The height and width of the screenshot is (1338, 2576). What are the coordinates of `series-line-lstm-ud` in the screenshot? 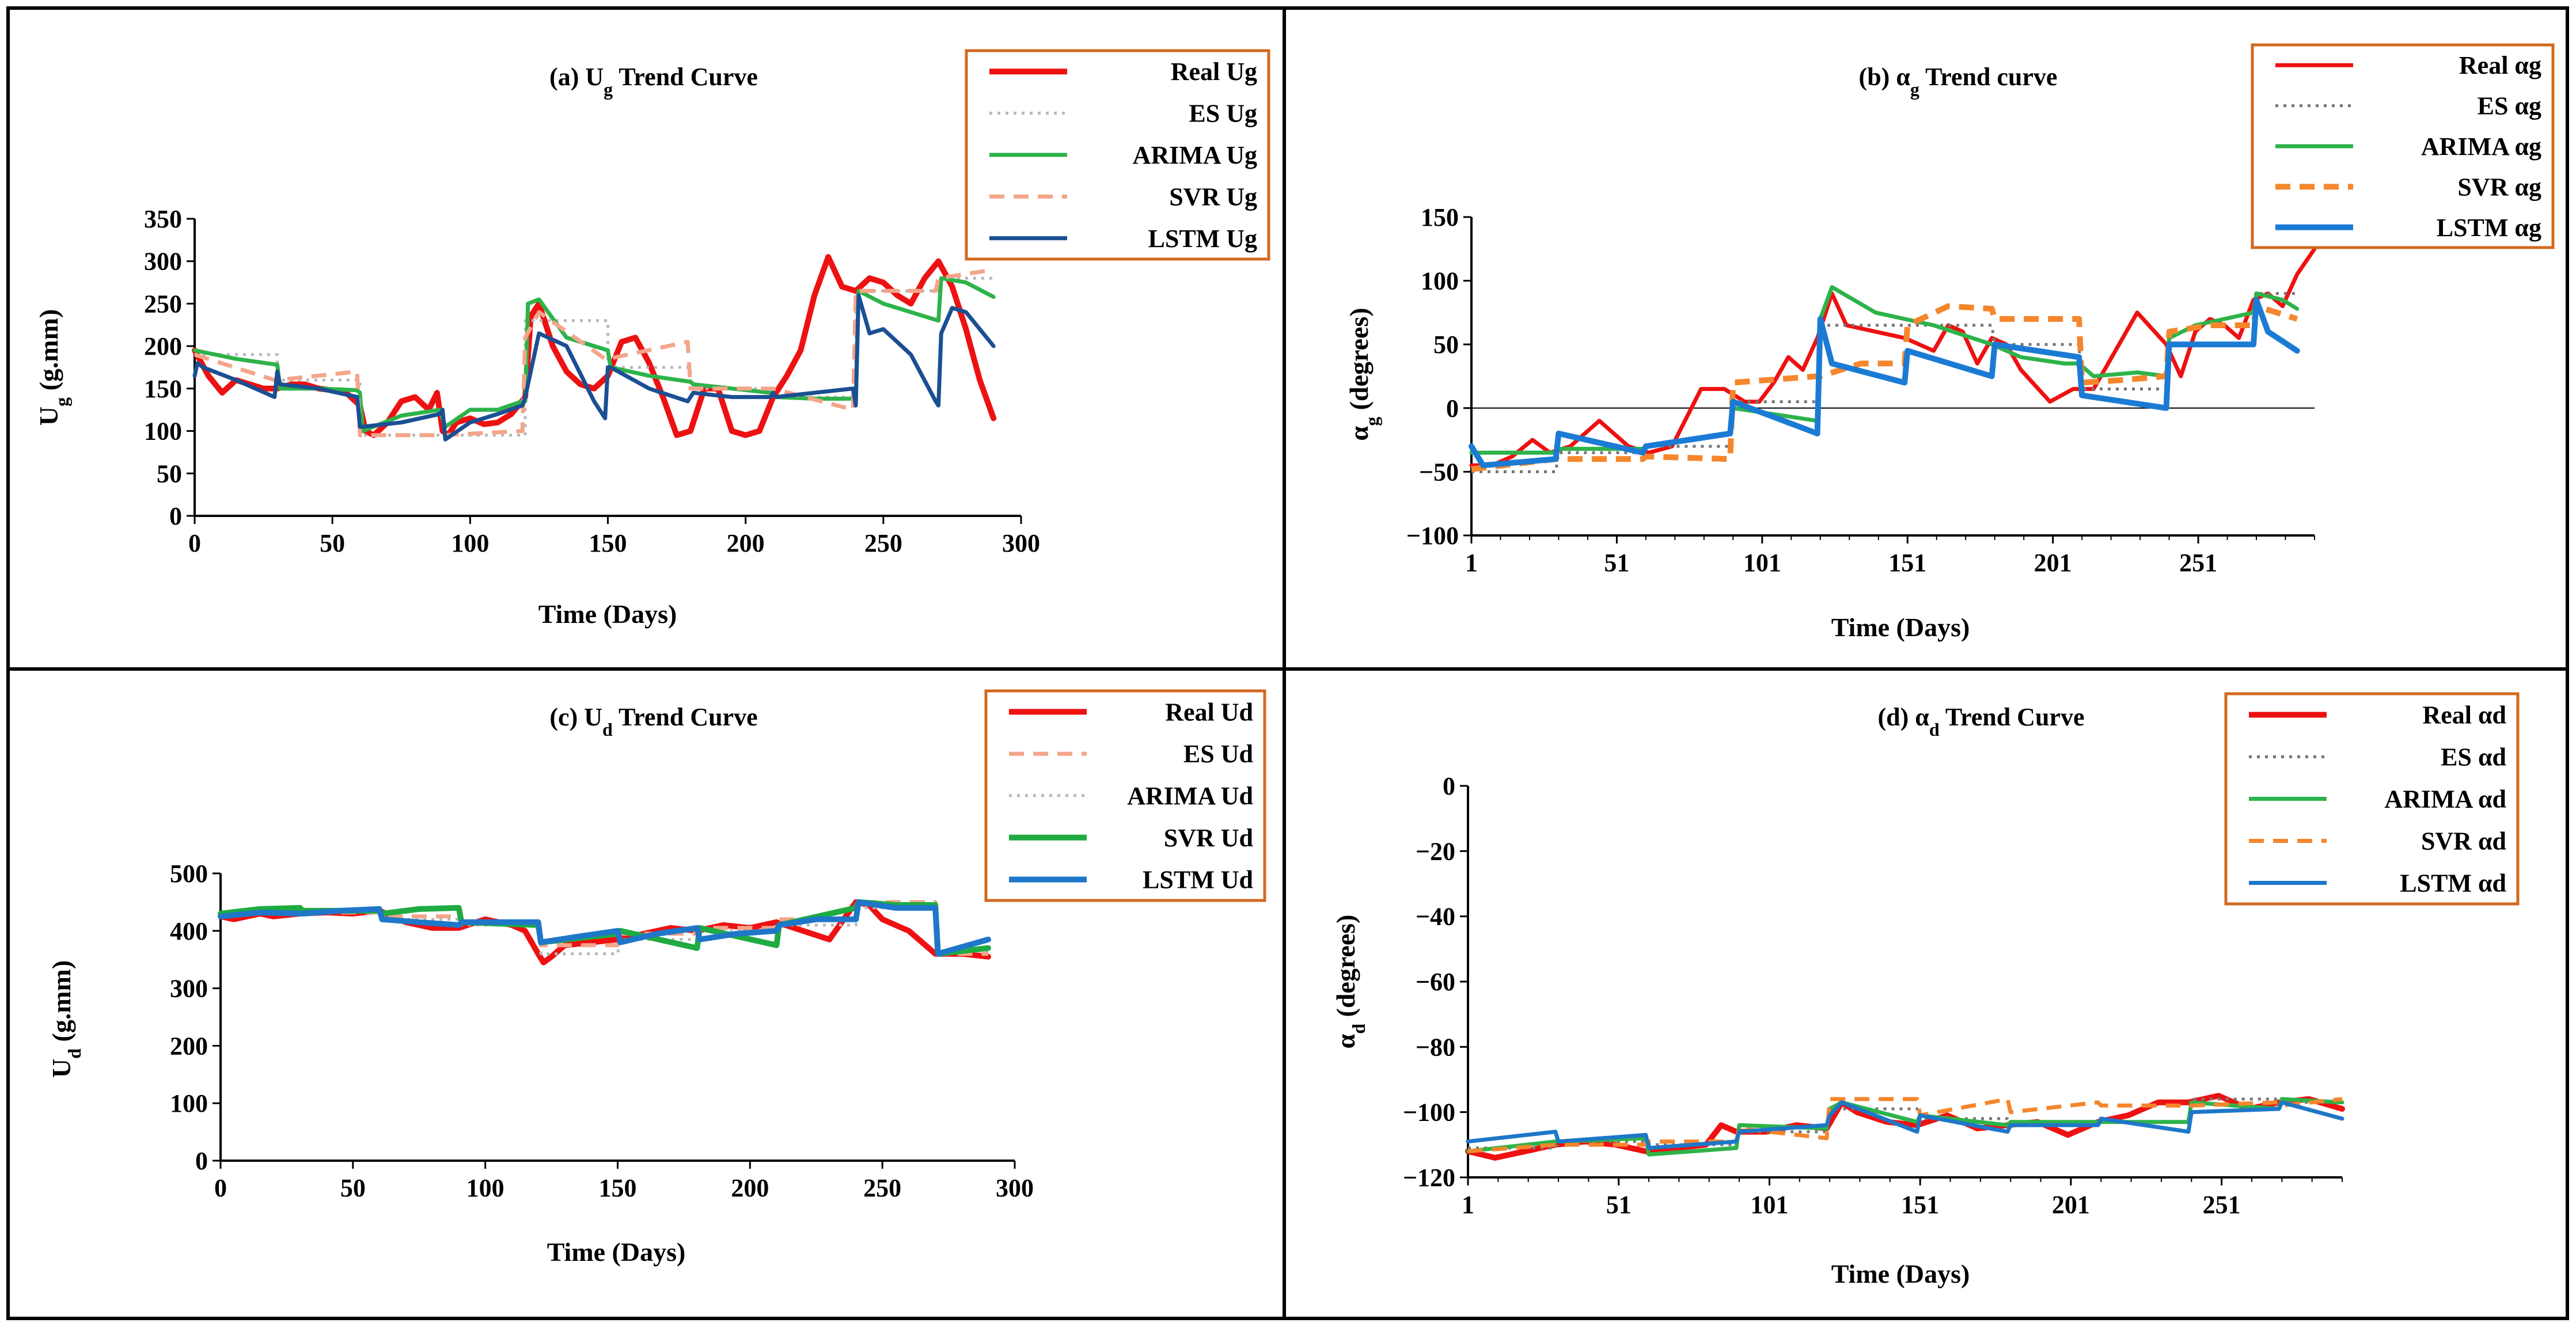 It's located at (604, 928).